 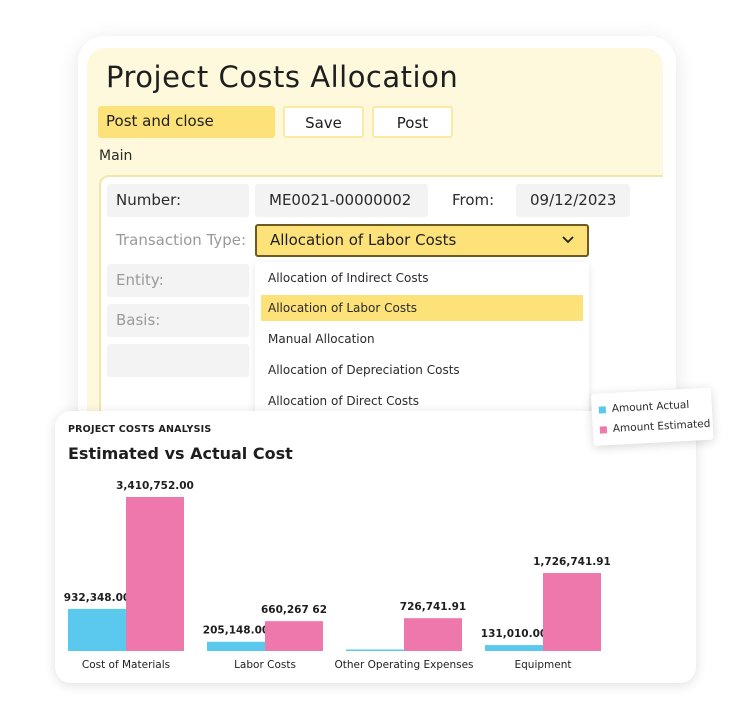 What do you see at coordinates (178, 240) in the screenshot?
I see `transaction-type-label: Transaction Type:` at bounding box center [178, 240].